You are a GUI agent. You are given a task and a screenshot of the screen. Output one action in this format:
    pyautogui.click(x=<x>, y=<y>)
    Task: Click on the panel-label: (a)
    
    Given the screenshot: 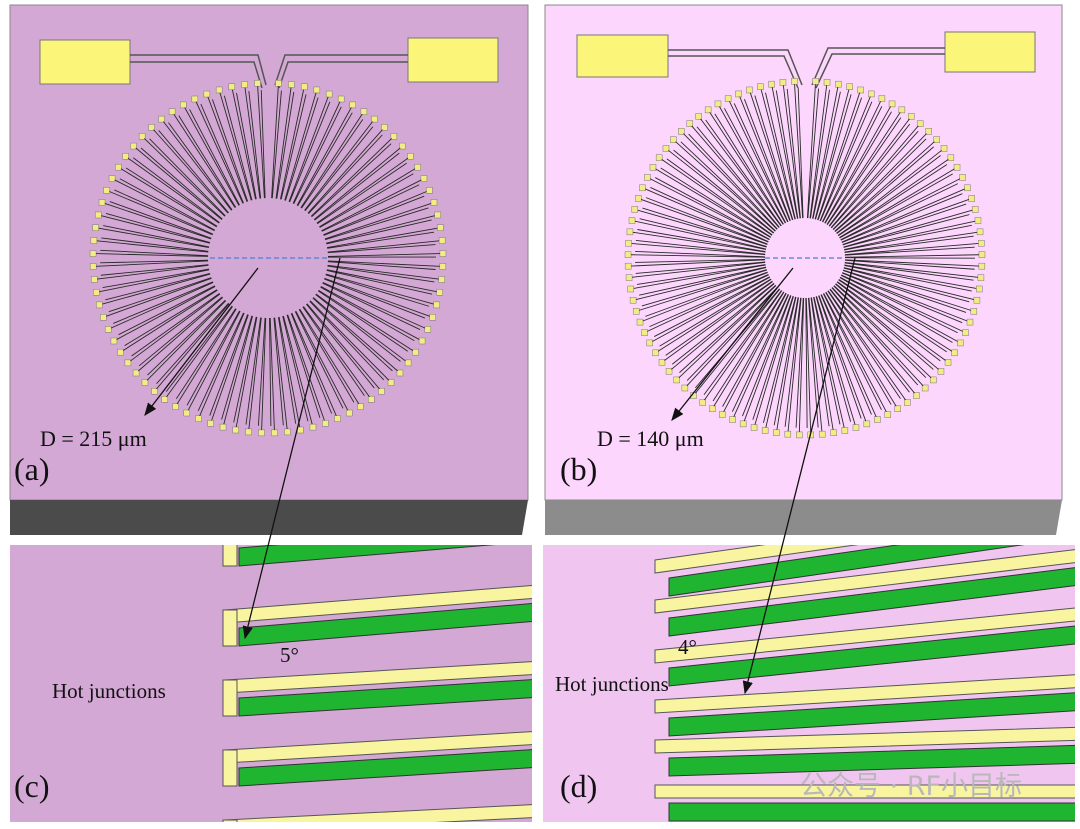 What is the action you would take?
    pyautogui.click(x=32, y=469)
    